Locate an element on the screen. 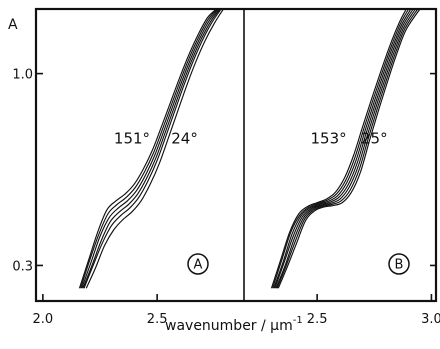 This screenshot has height=349, width=440. panel-b-label-circle is located at coordinates (399, 264).